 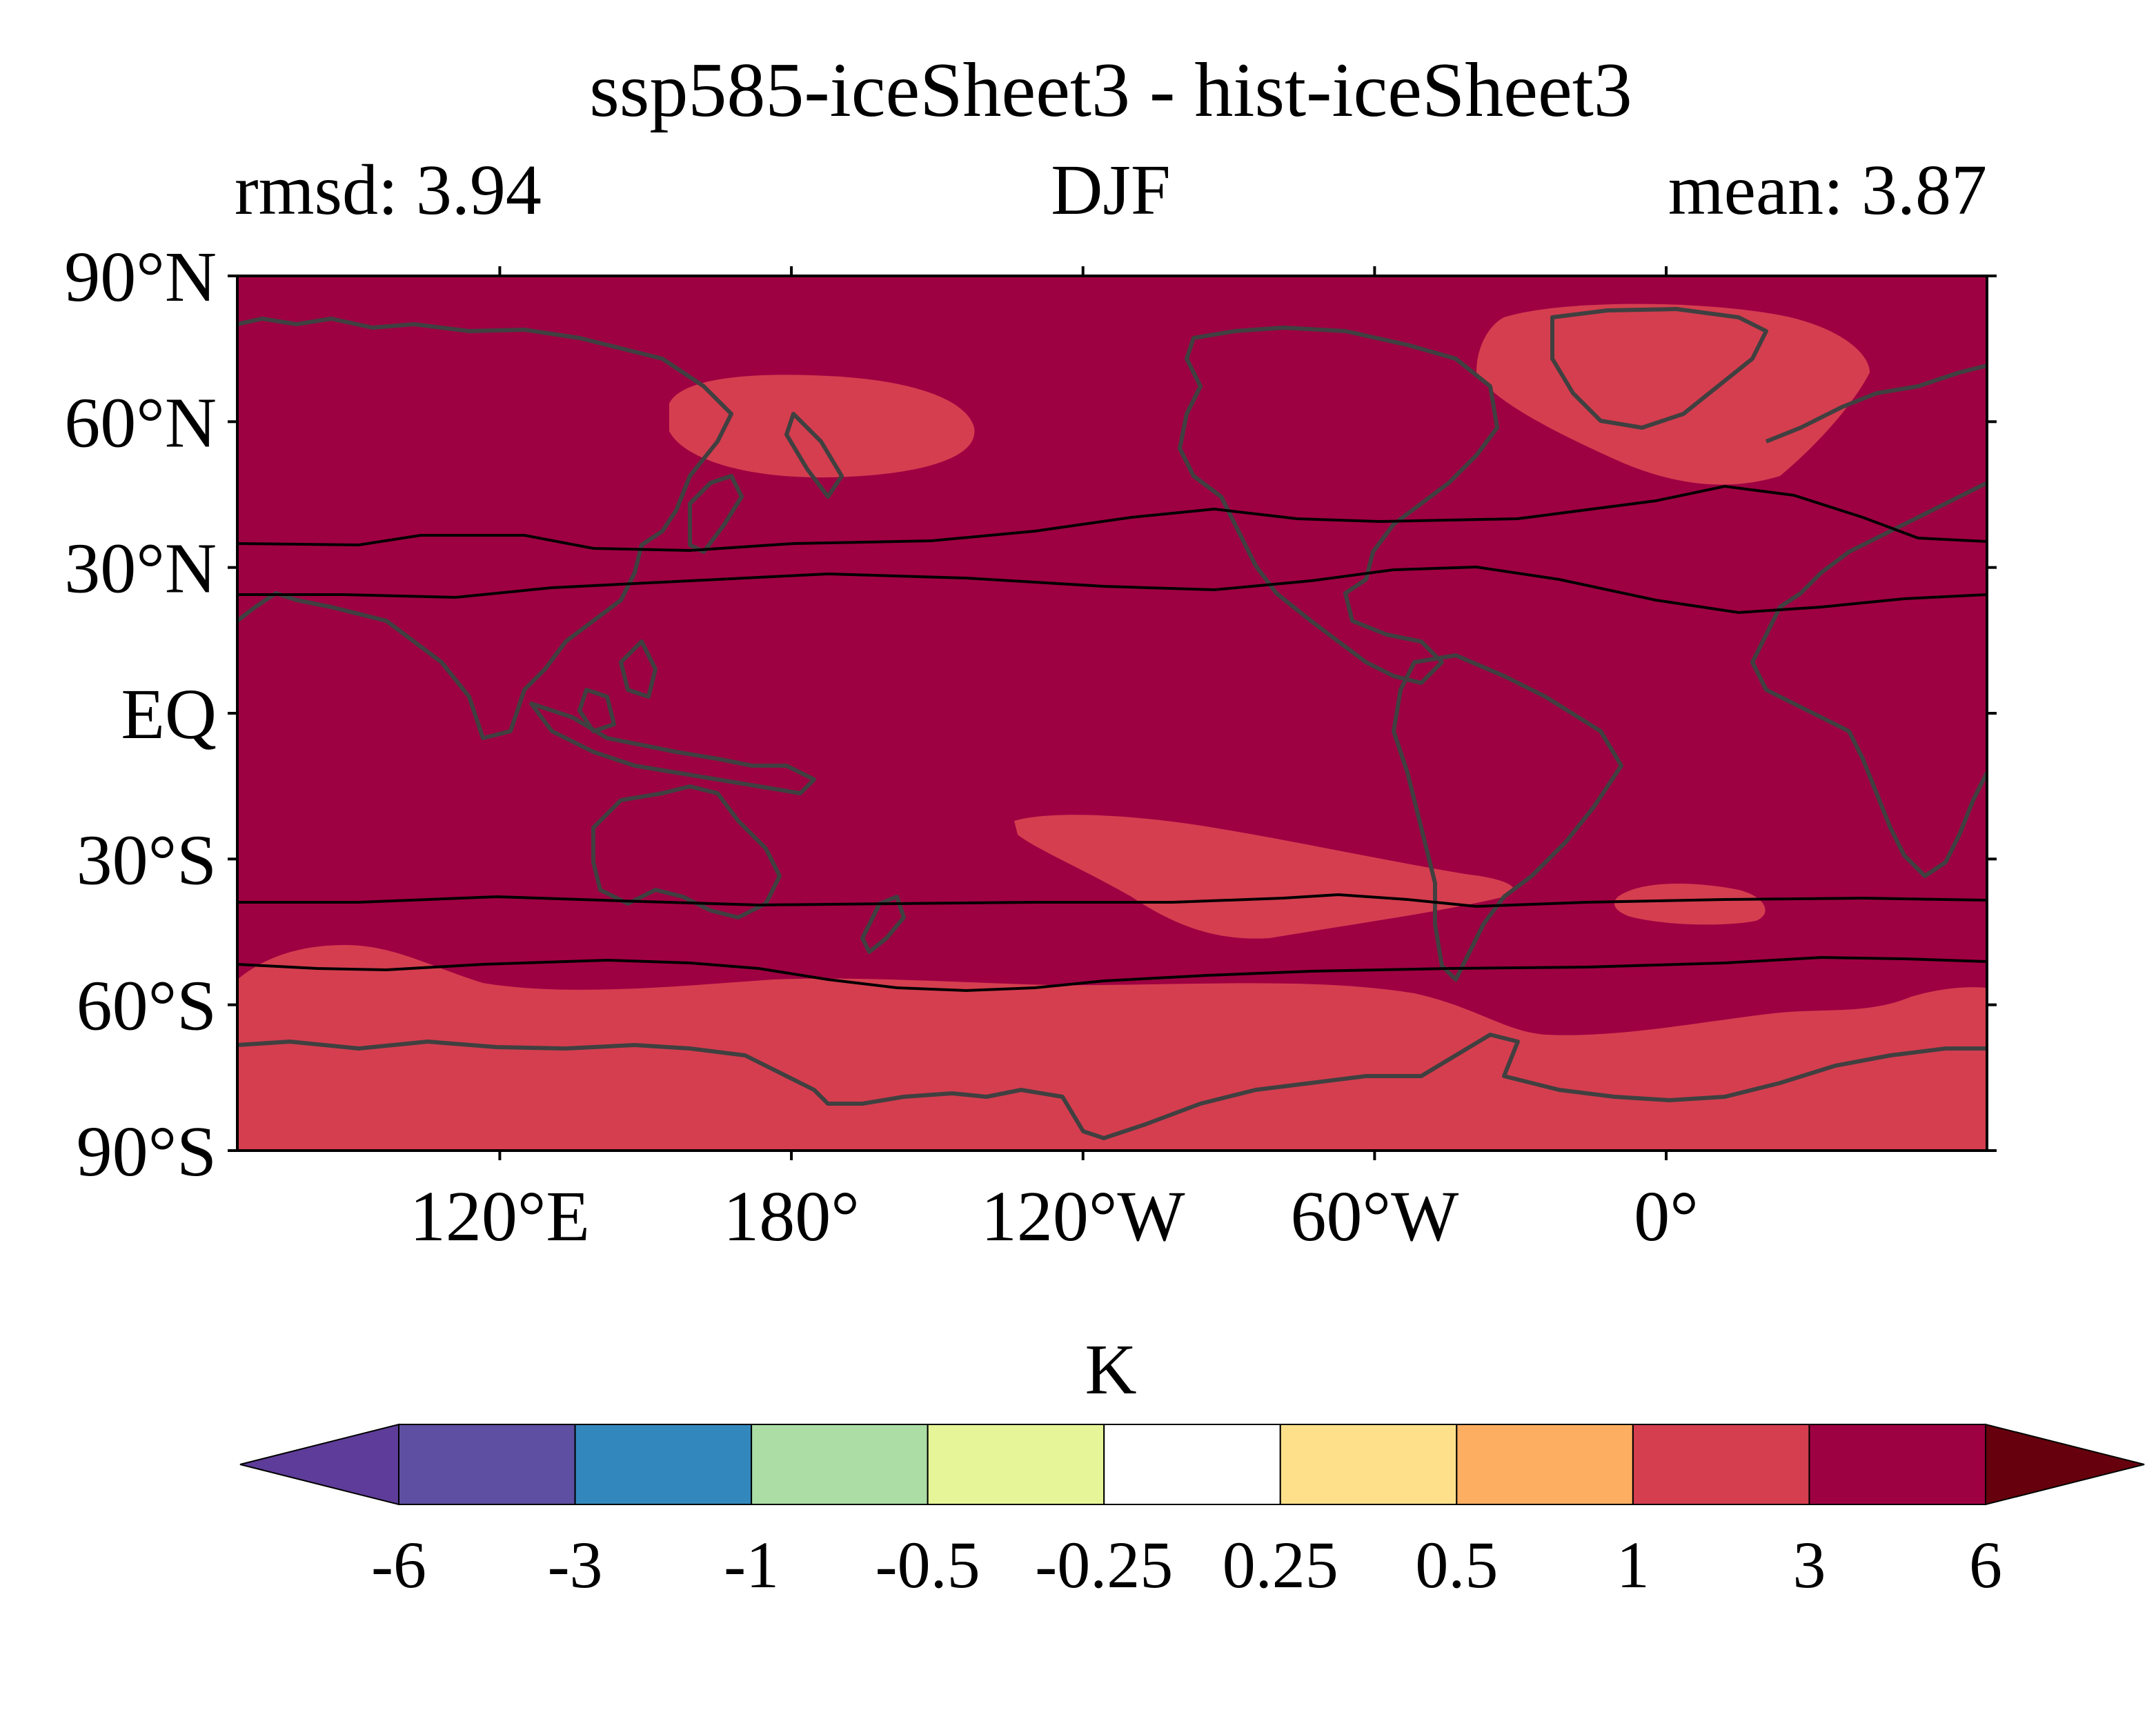 What do you see at coordinates (1110, 91) in the screenshot?
I see `main-title: ssp585-iceSheet3 - hist-iceSheet3` at bounding box center [1110, 91].